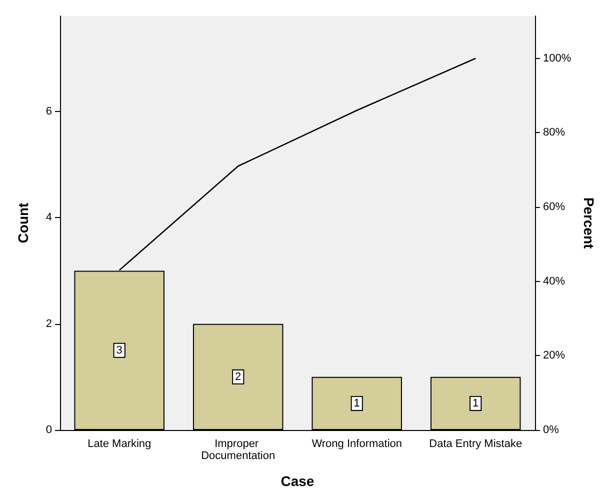 The image size is (612, 501). Describe the element at coordinates (49, 430) in the screenshot. I see `y-tick-label: 0` at that location.